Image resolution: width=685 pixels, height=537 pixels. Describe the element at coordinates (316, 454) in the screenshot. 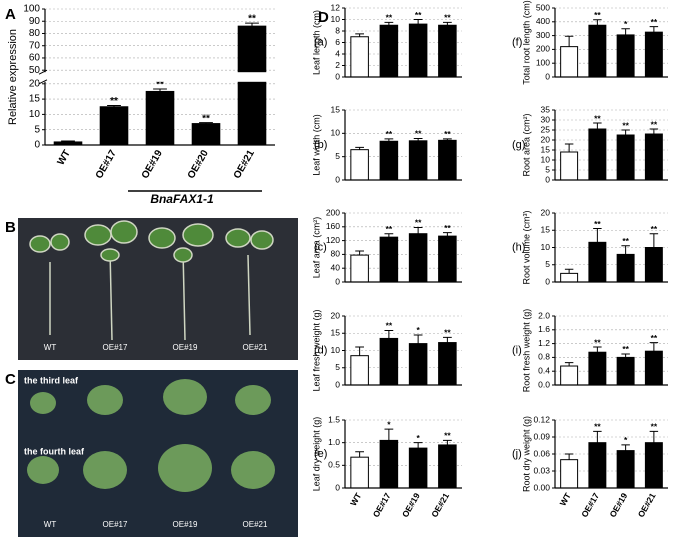

I see `y-axis-label: Leaf dry weight (g)` at that location.